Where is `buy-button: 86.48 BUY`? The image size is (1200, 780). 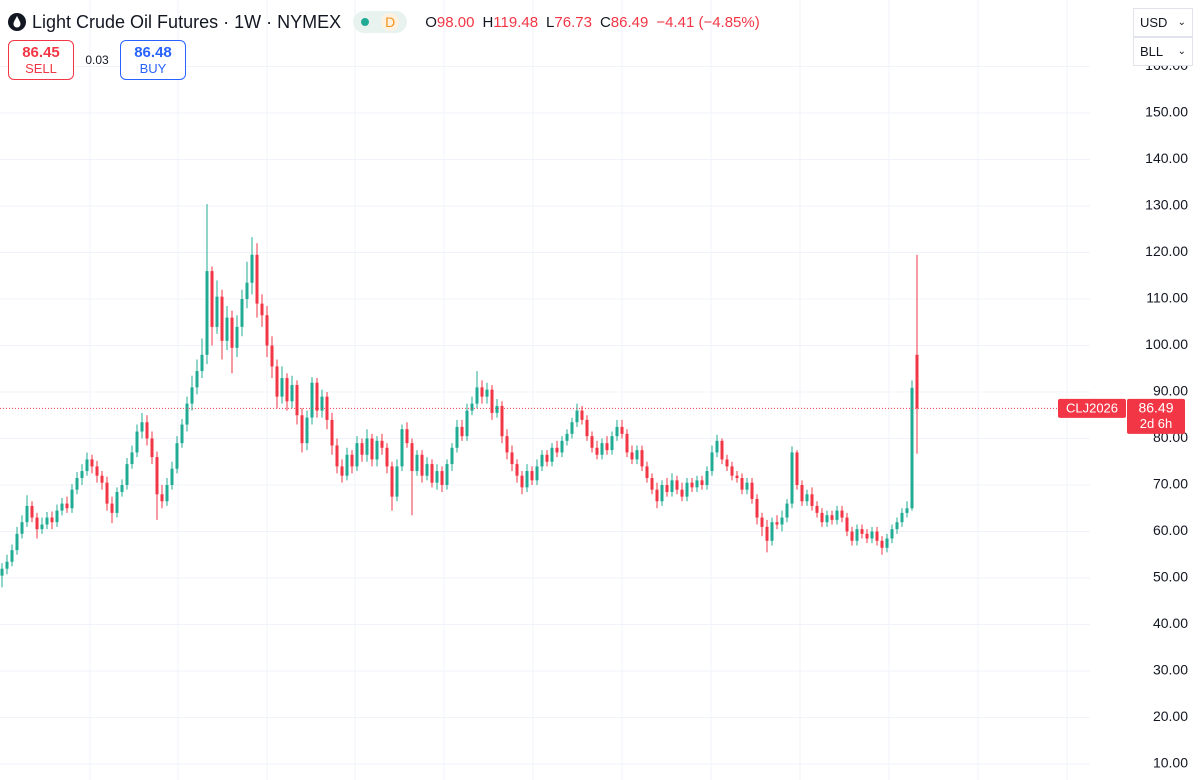 buy-button: 86.48 BUY is located at coordinates (153, 60).